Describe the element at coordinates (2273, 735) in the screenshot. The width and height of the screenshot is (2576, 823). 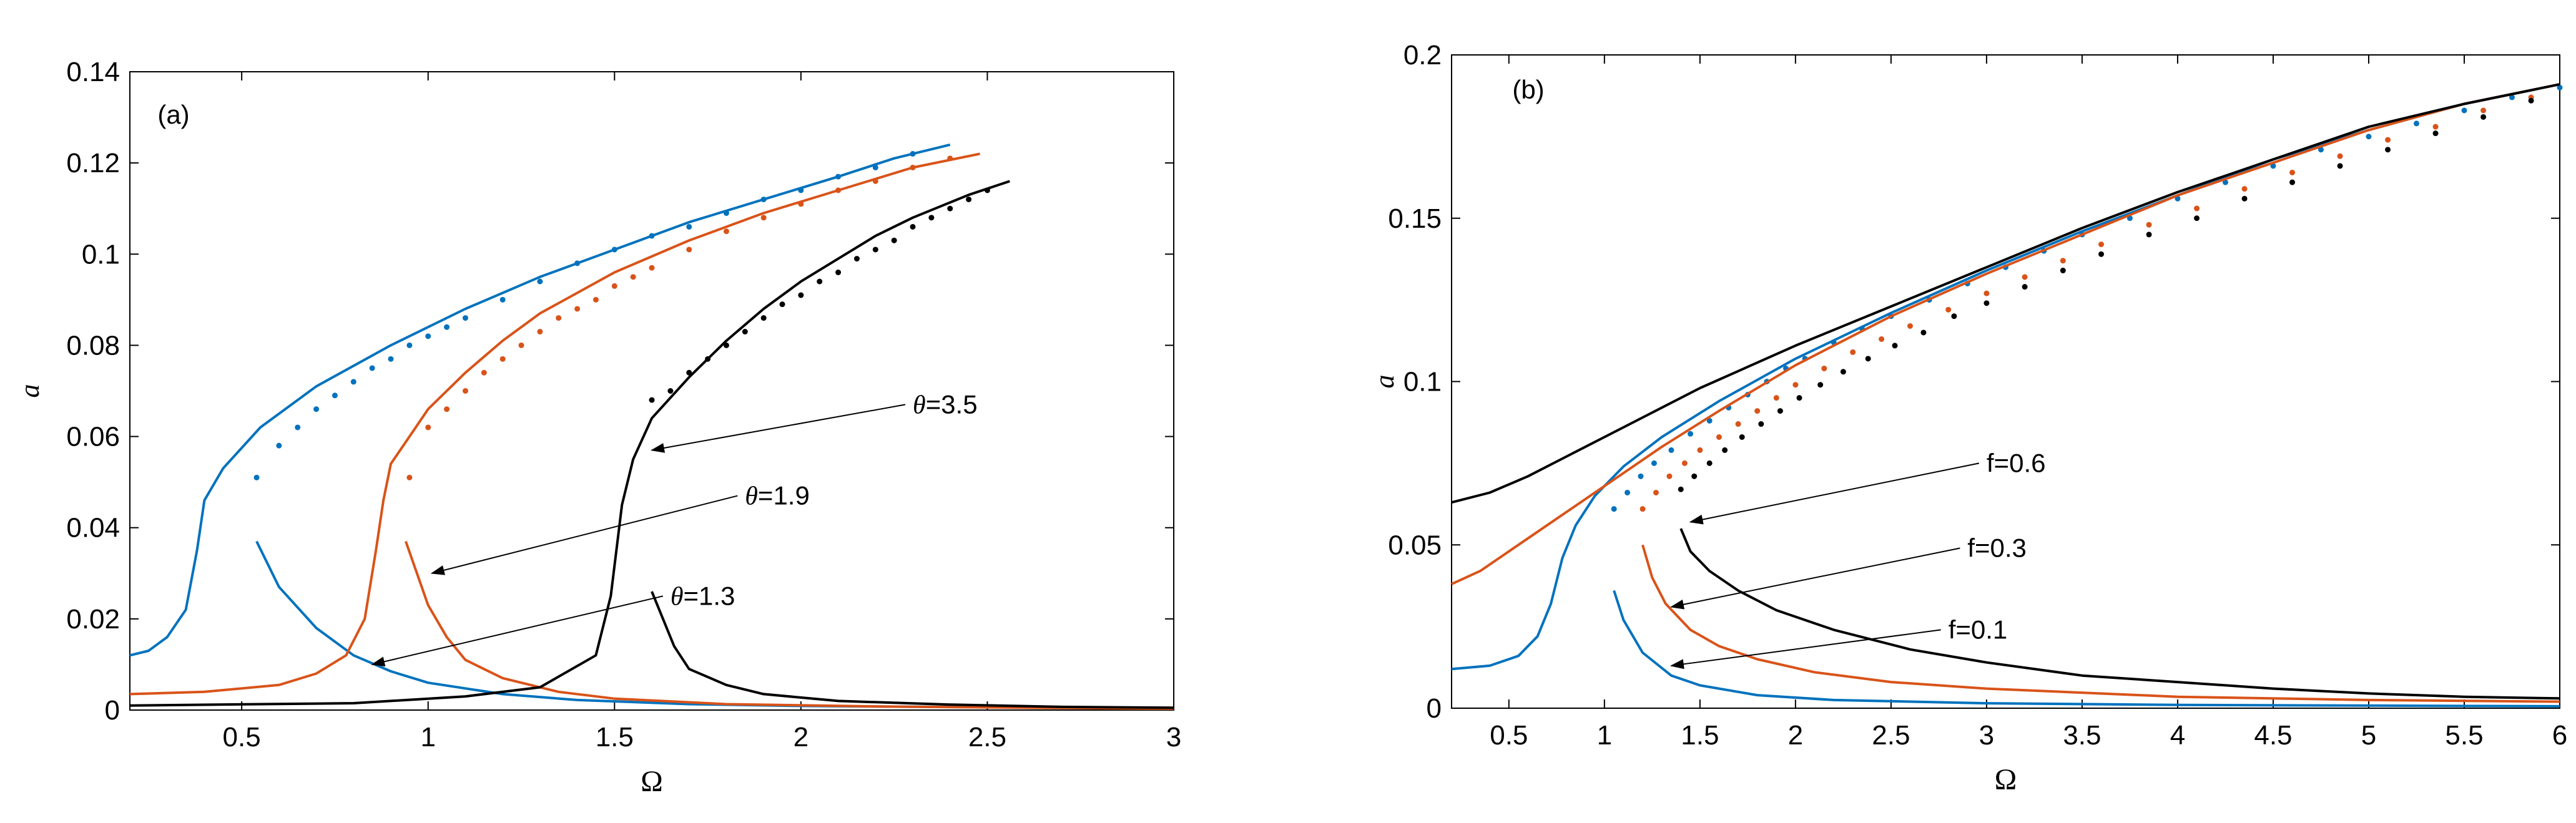
I see `x-tick-label: 4.5` at that location.